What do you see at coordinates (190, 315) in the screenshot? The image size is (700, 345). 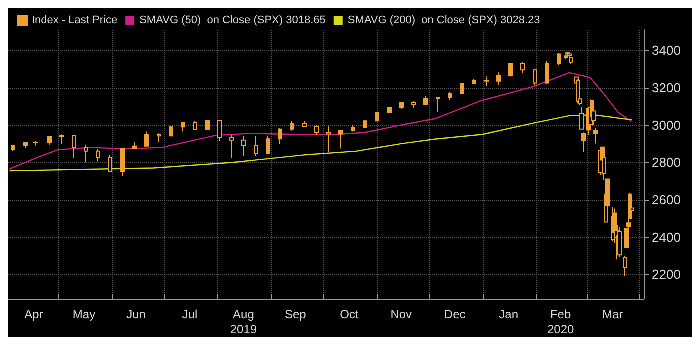 I see `x-tick-label: Jul` at bounding box center [190, 315].